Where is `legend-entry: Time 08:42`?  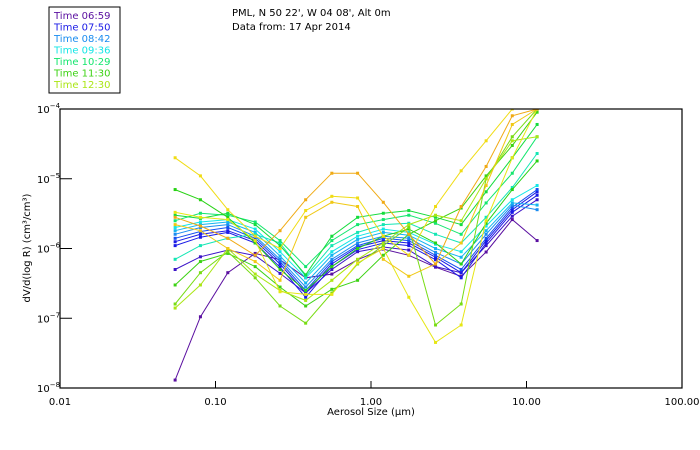 legend-entry: Time 08:42 is located at coordinates (81, 39).